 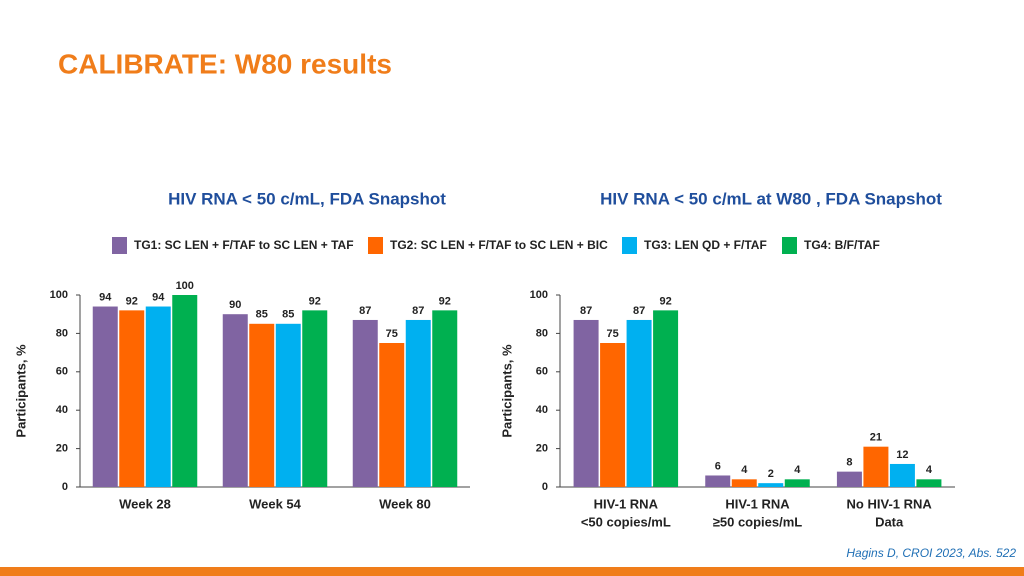 I want to click on value-label: 8, so click(x=849, y=463).